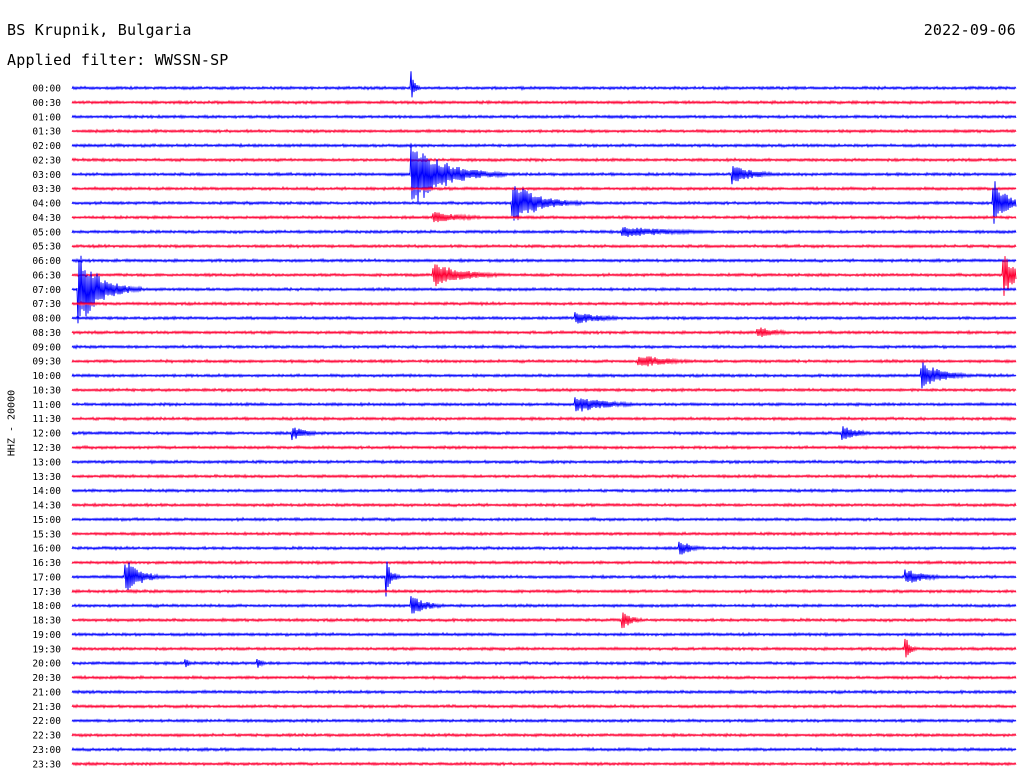 This screenshot has width=1024, height=780. I want to click on time-tick-2300: 23:00, so click(46, 750).